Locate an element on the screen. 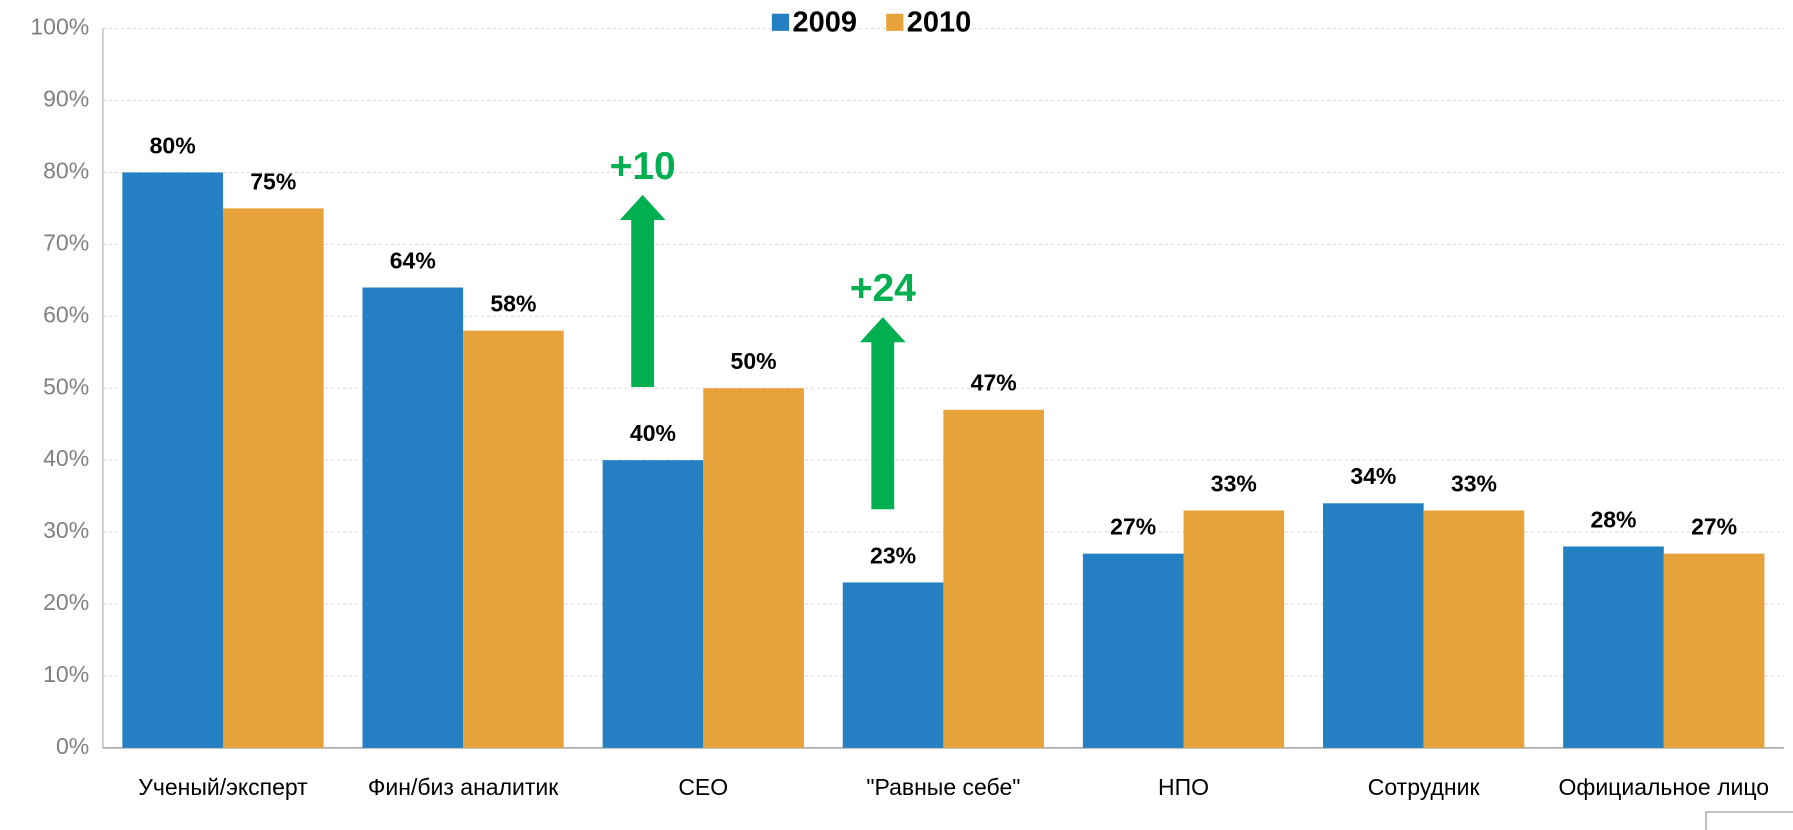  value-label: 58% is located at coordinates (513, 304).